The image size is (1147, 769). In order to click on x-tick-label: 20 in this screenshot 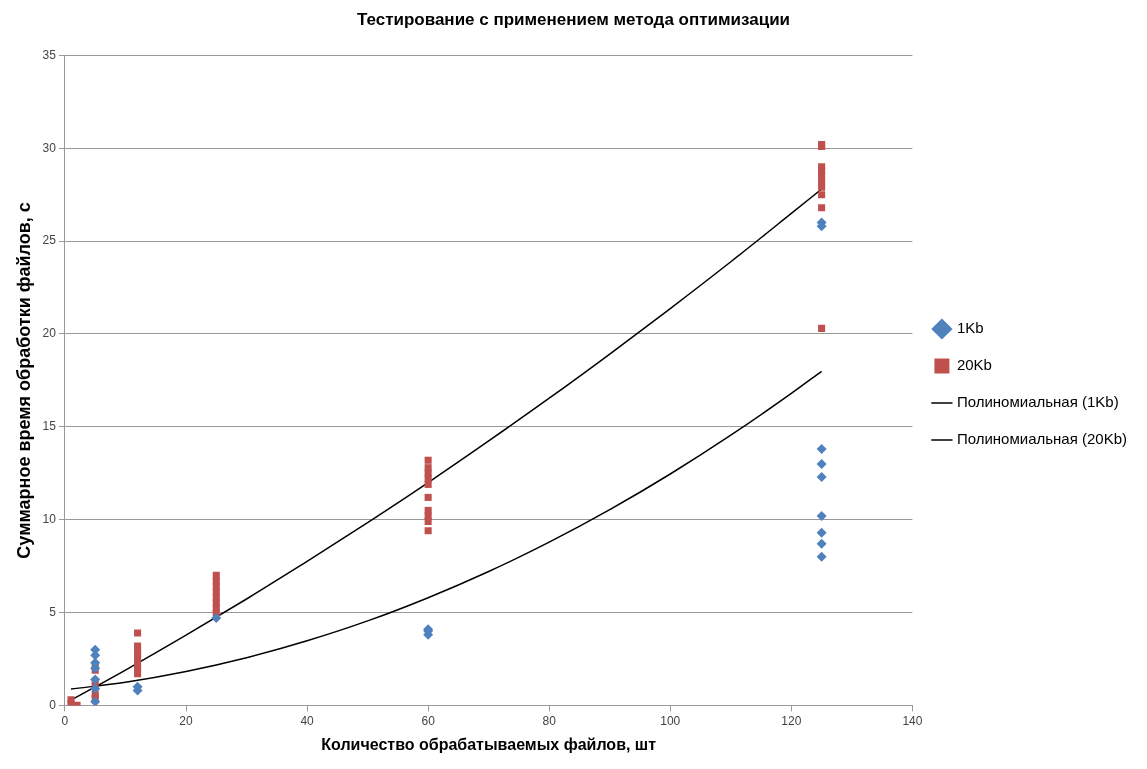, I will do `click(186, 720)`.